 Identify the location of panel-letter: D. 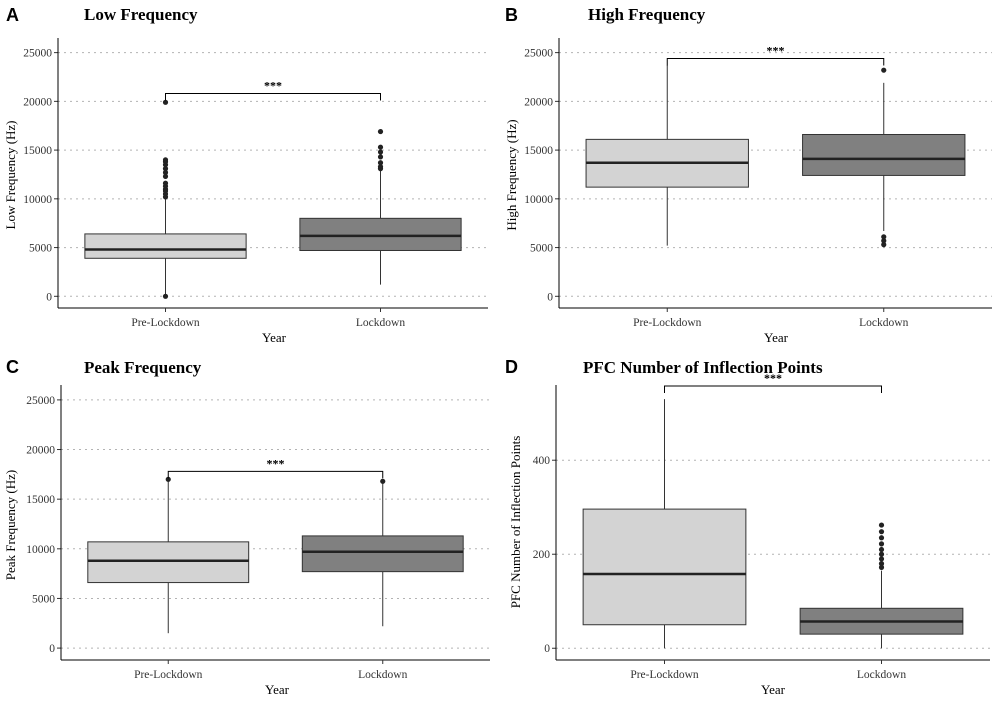
(511, 367).